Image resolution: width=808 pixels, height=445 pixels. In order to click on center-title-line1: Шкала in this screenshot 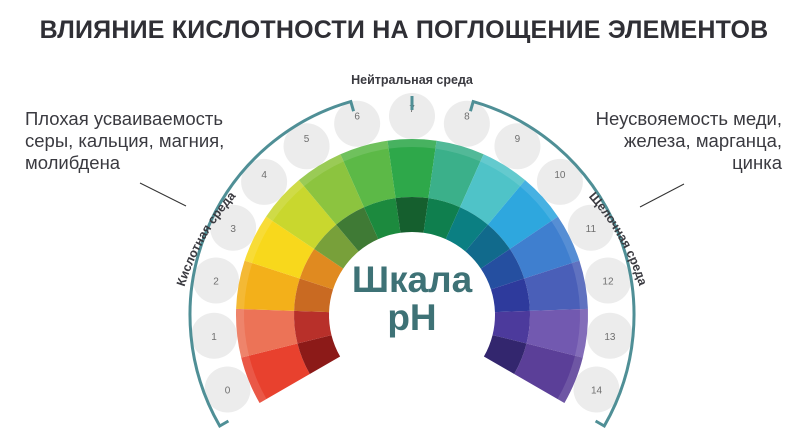, I will do `click(412, 279)`.